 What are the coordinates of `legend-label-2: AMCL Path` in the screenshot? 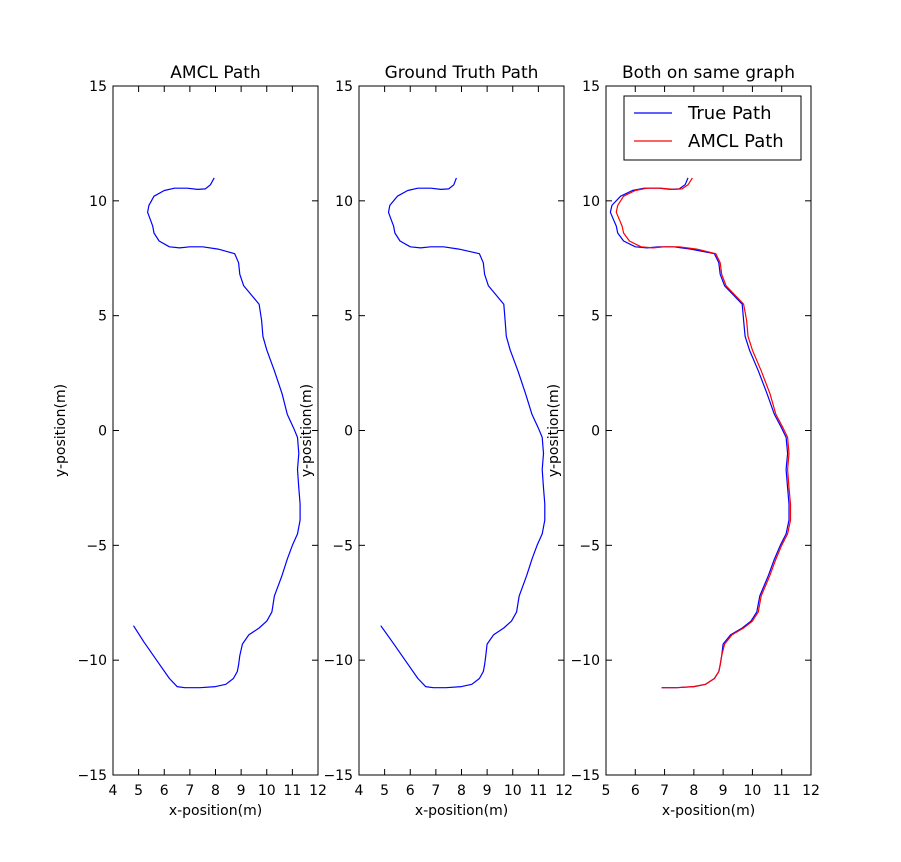 It's located at (736, 141).